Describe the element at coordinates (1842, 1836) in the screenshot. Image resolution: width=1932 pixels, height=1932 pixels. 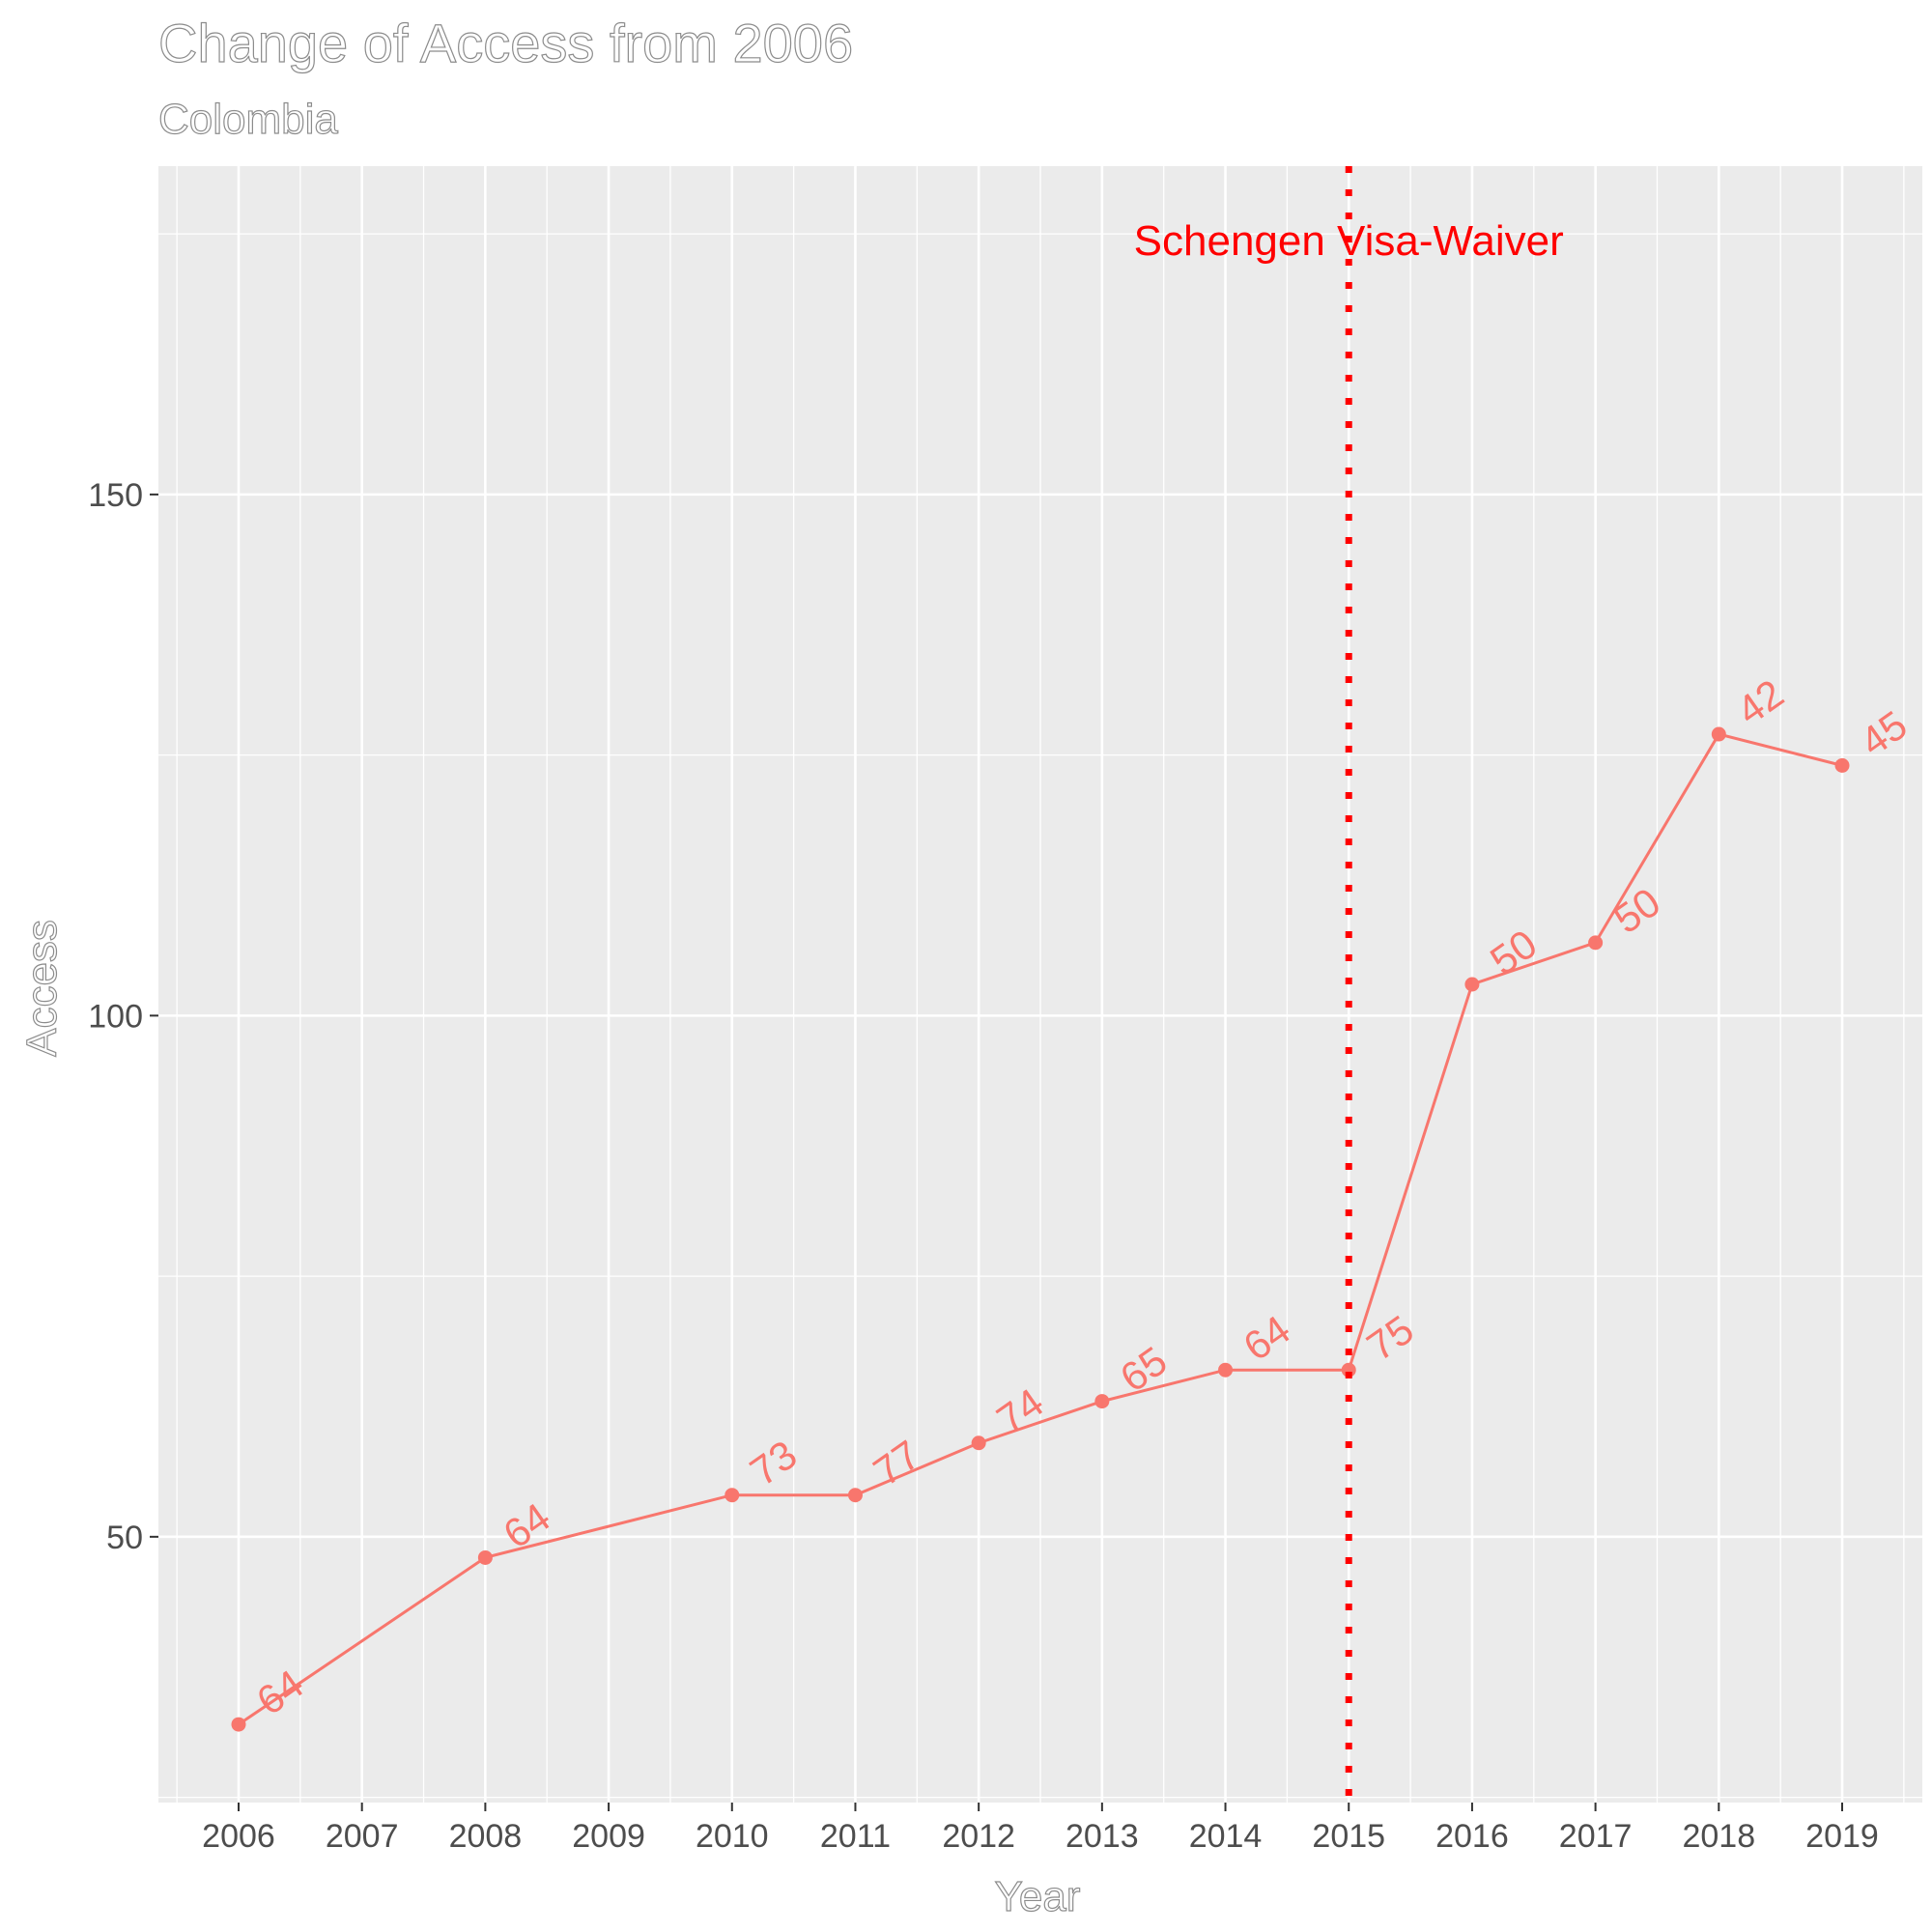
I see `x-tick-label: 2019` at that location.